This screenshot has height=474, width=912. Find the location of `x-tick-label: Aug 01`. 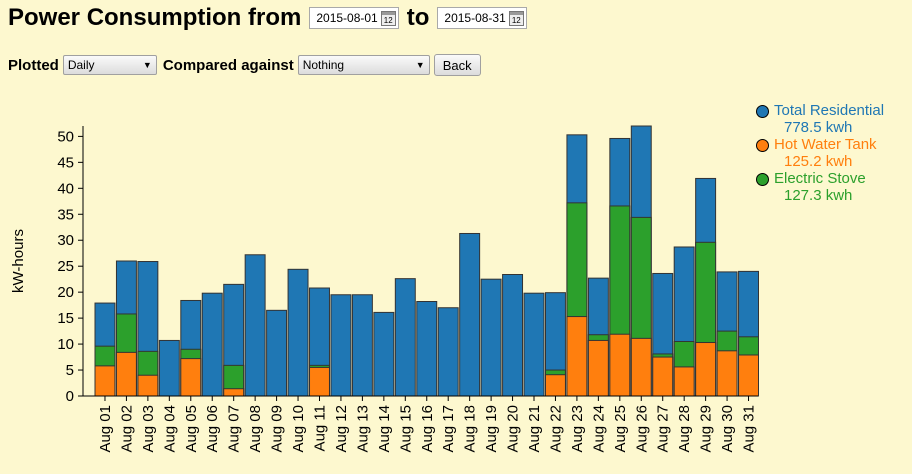

x-tick-label: Aug 01 is located at coordinates (105, 429).